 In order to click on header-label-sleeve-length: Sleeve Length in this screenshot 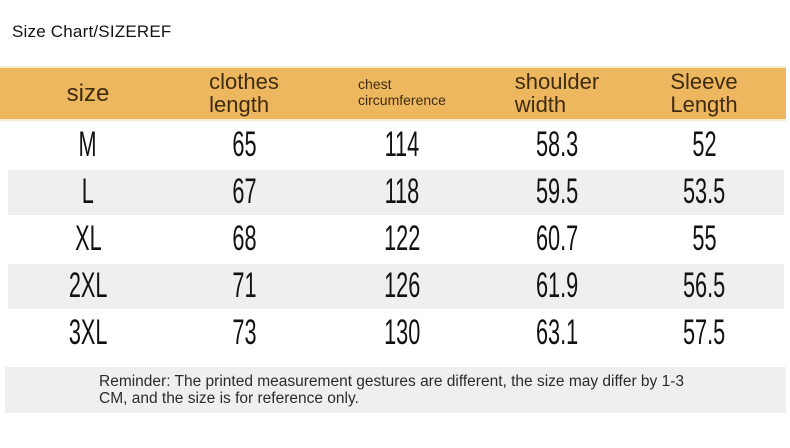, I will do `click(704, 93)`.